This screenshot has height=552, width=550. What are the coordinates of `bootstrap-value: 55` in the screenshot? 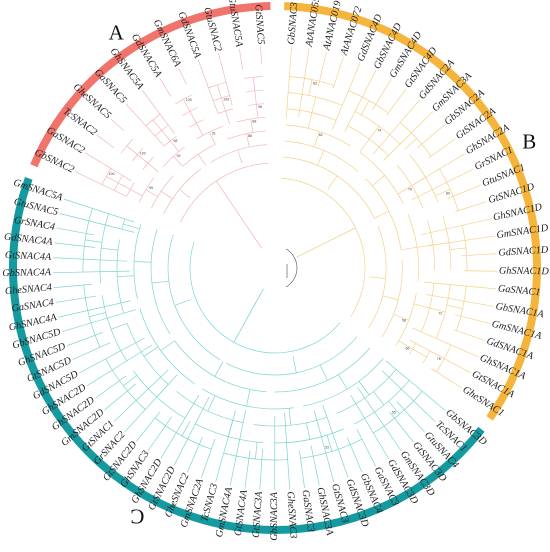 It's located at (394, 413).